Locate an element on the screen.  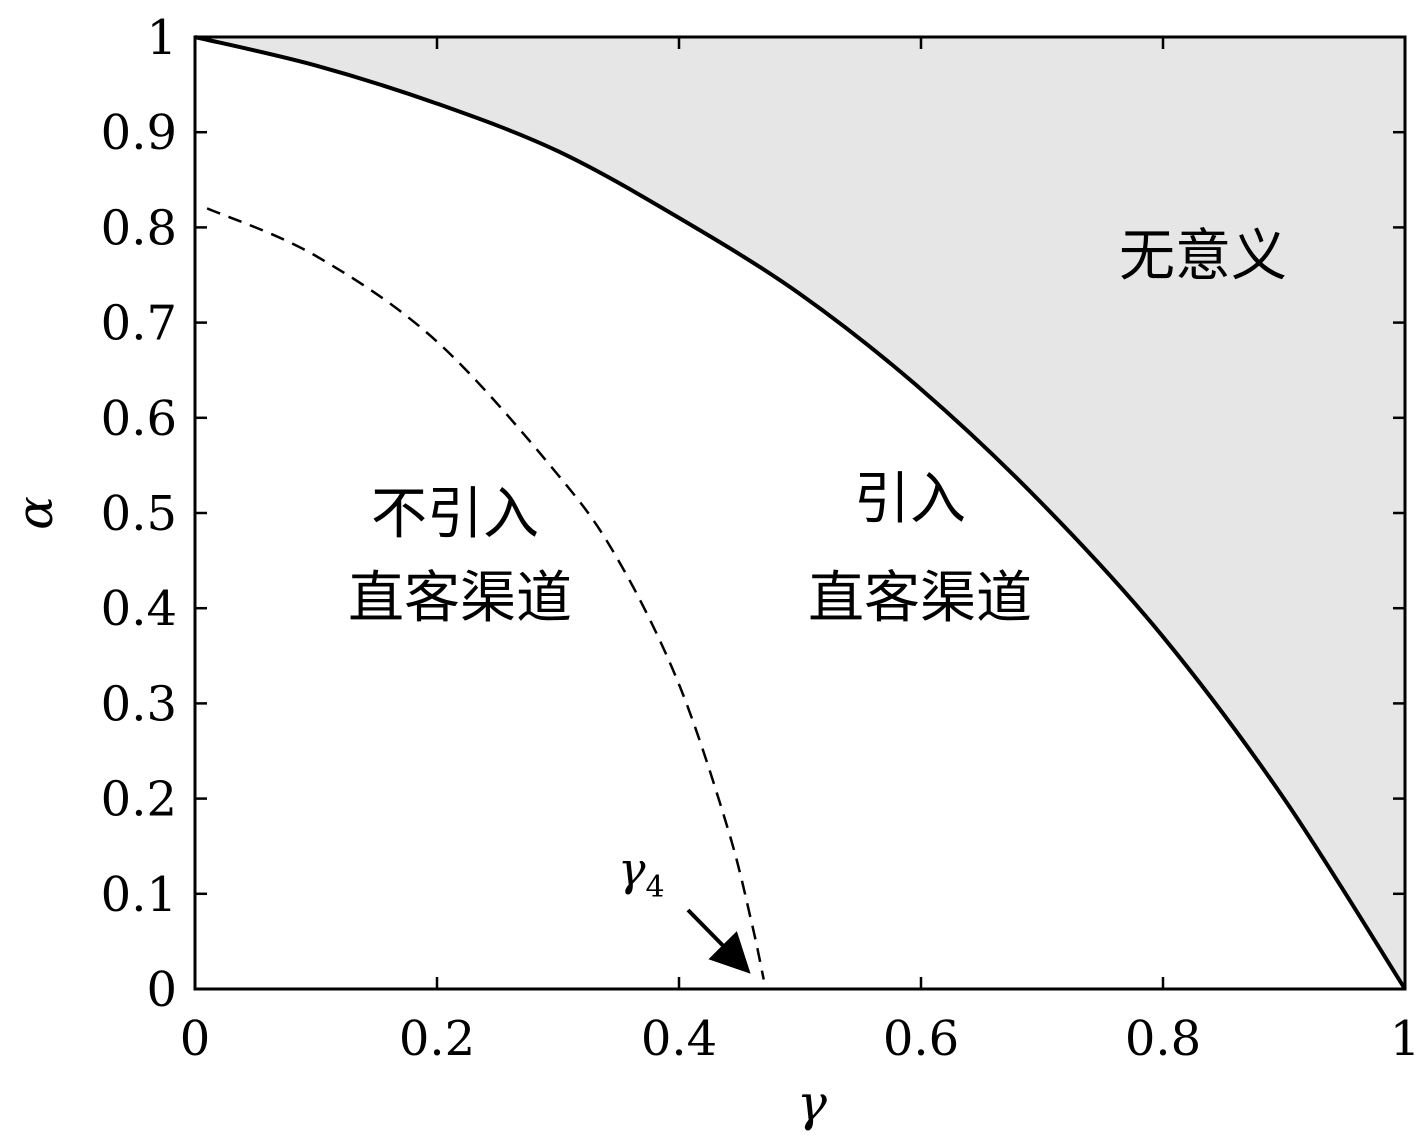
gamma4-arrow is located at coordinates (718, 941).